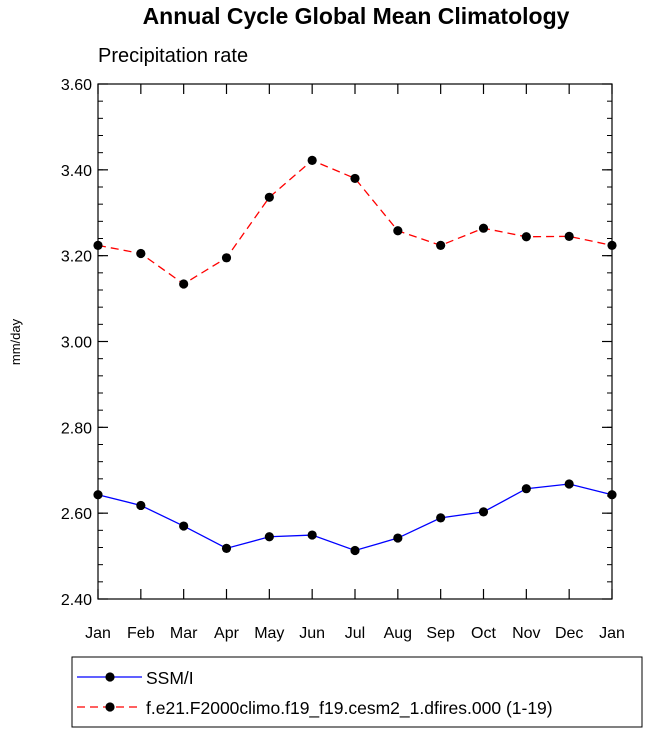 The image size is (649, 733). I want to click on x-tick-label: Jun, so click(312, 633).